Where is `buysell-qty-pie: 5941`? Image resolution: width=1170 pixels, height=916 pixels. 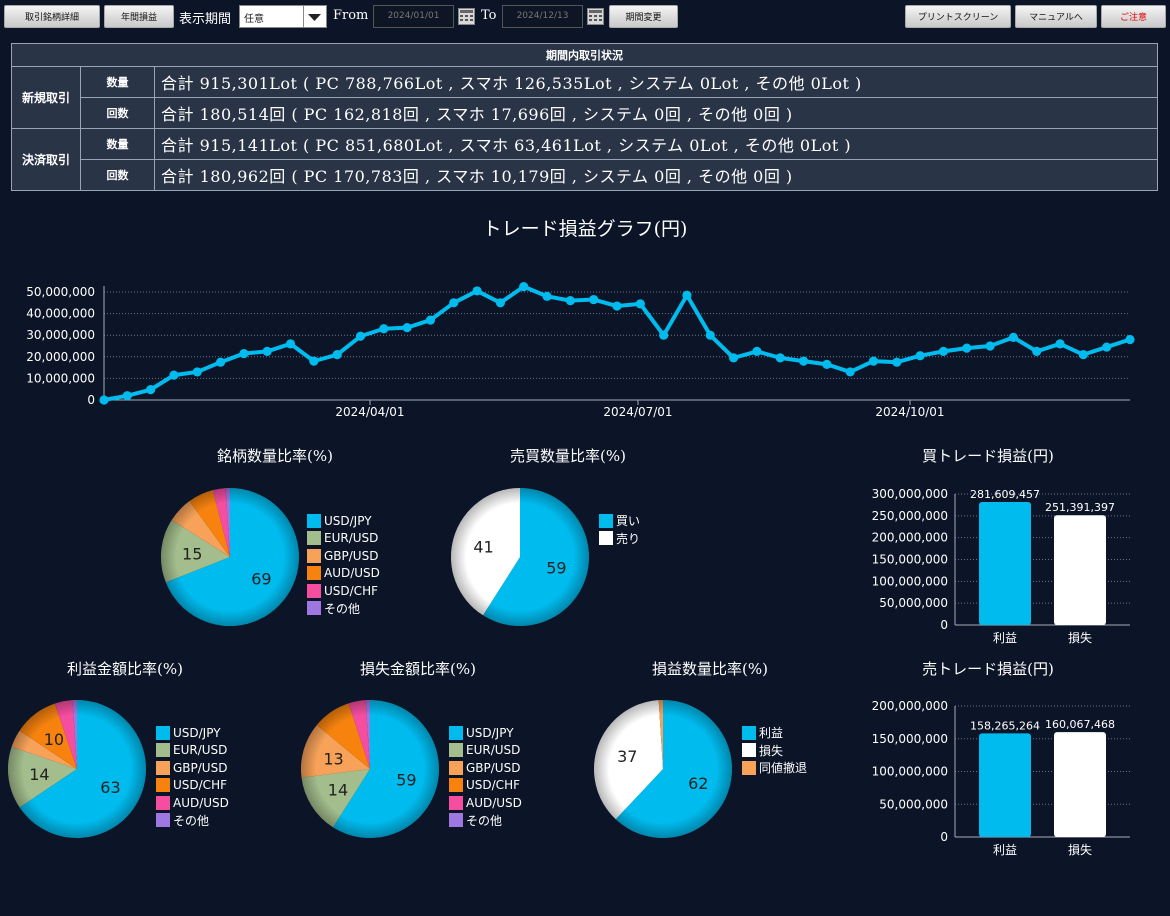
buysell-qty-pie: 5941 is located at coordinates (520, 557).